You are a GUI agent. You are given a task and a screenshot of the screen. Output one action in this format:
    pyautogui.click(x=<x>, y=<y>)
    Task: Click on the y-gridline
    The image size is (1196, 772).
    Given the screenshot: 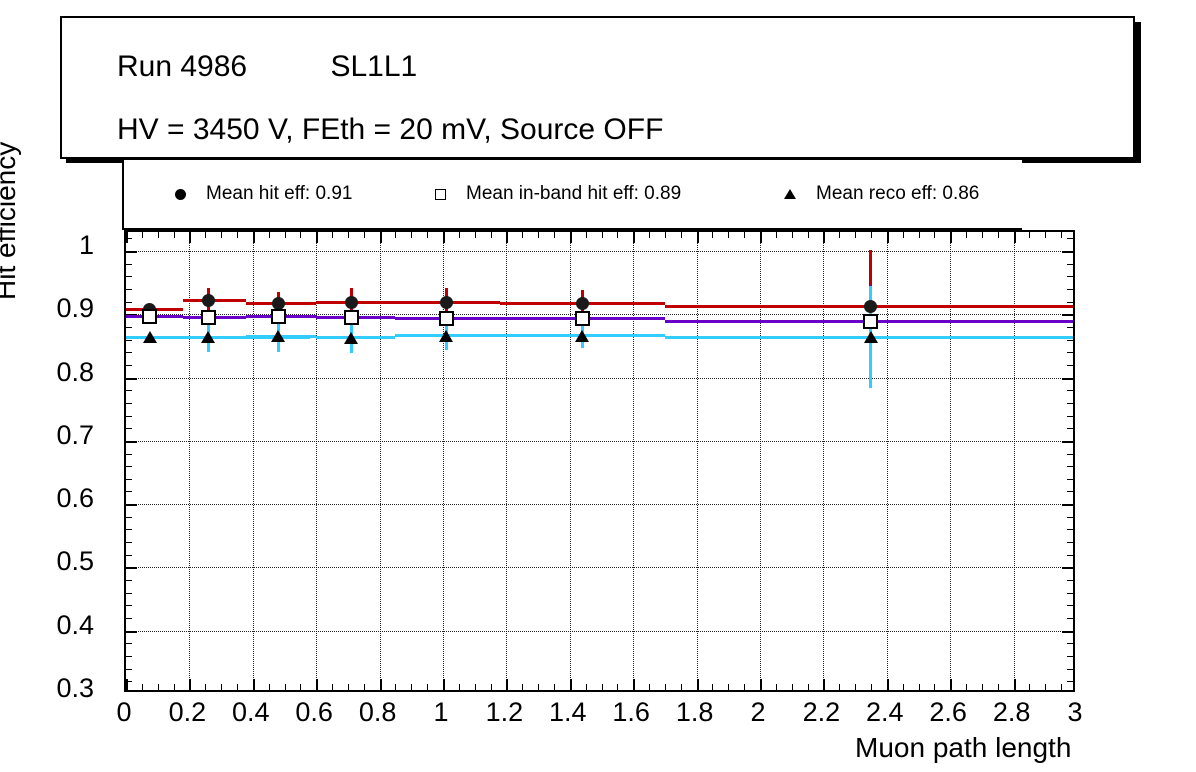 What is the action you would take?
    pyautogui.click(x=599, y=315)
    